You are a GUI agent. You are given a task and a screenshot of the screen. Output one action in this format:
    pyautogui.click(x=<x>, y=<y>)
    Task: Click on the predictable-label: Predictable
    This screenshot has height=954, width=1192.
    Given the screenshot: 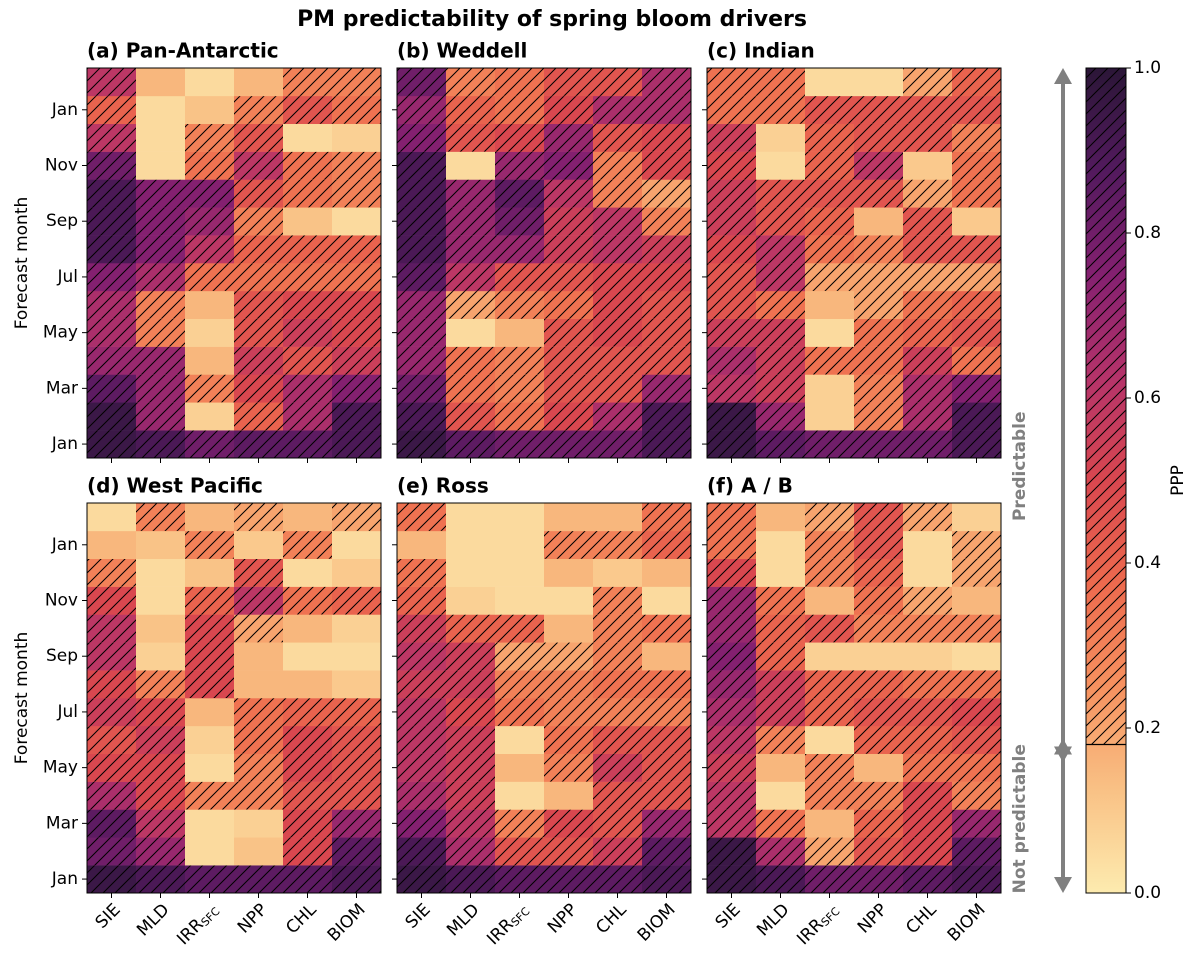 What is the action you would take?
    pyautogui.click(x=1020, y=466)
    